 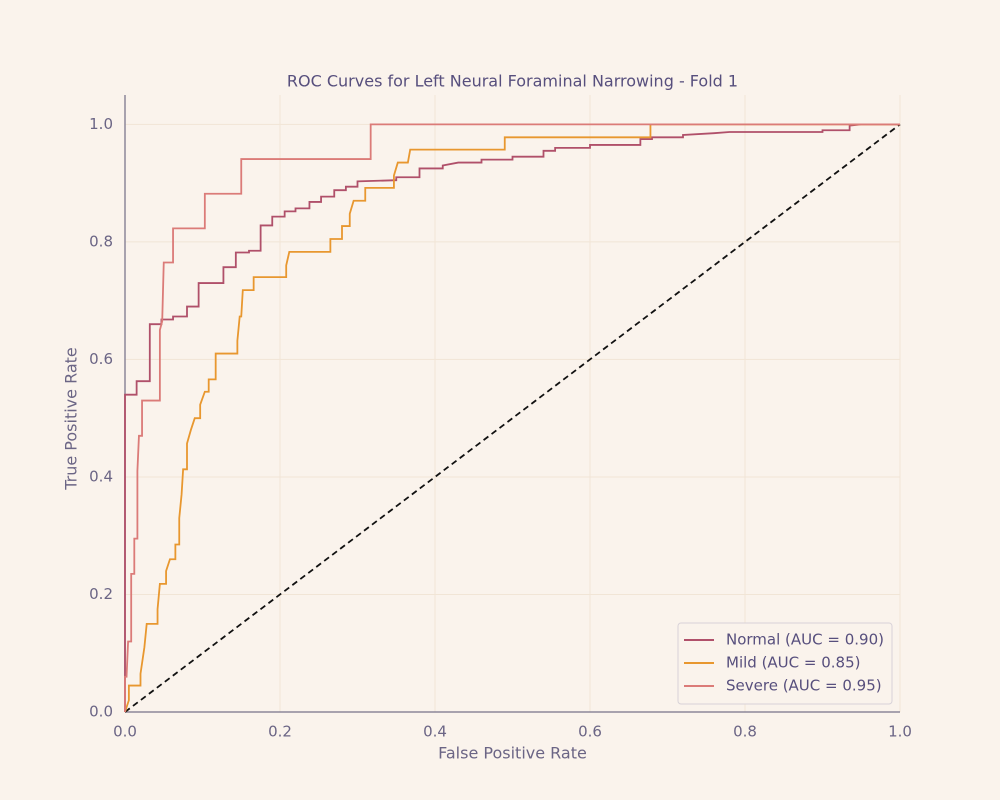 What do you see at coordinates (745, 732) in the screenshot?
I see `x-tick-label: 0.8` at bounding box center [745, 732].